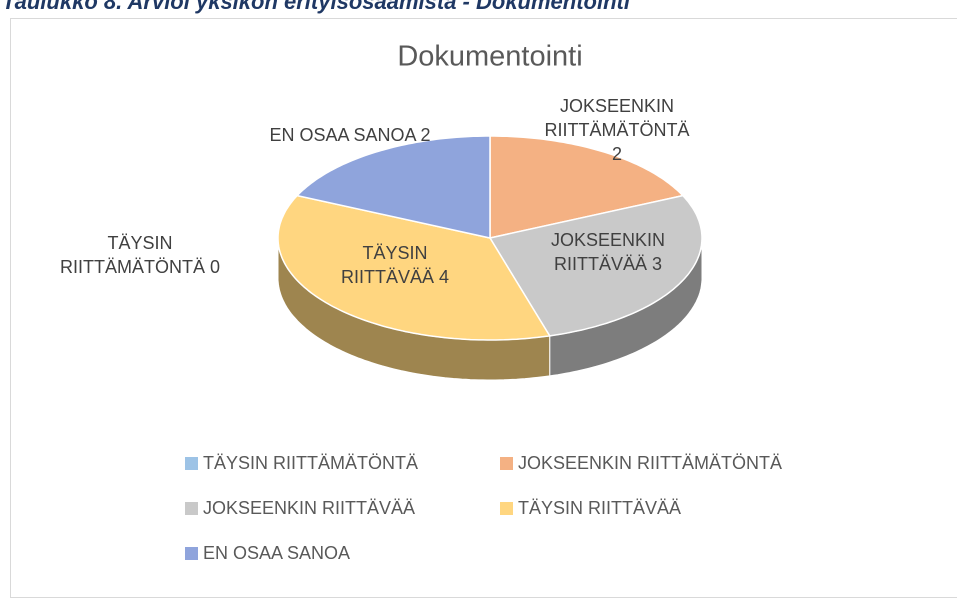  I want to click on data-label: EN OSAA SANOA 2, so click(350, 135).